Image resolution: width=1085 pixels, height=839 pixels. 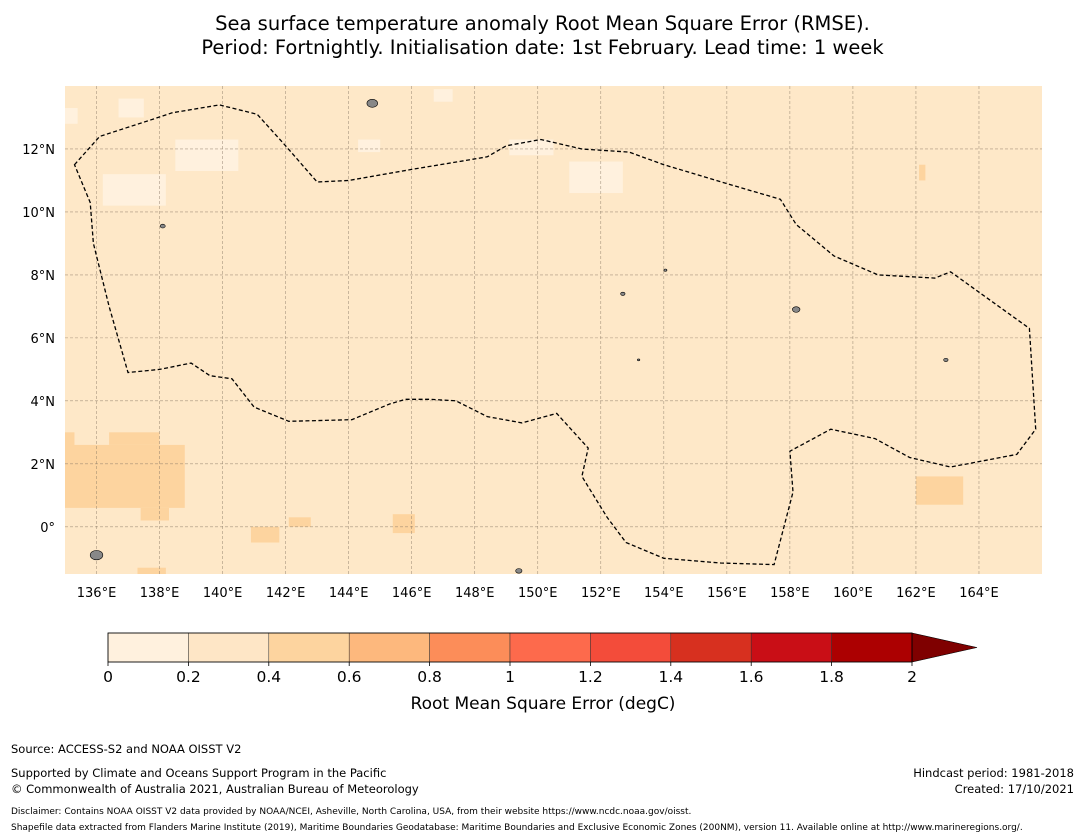 I want to click on colorbar-tick-label: 0.2, so click(x=188, y=677).